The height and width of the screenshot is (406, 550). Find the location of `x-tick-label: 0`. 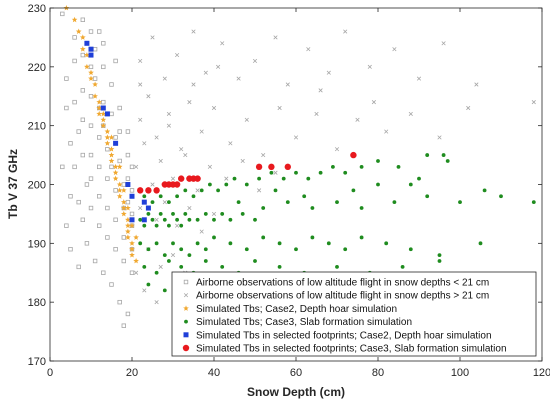

x-tick-label: 0 is located at coordinates (50, 373).